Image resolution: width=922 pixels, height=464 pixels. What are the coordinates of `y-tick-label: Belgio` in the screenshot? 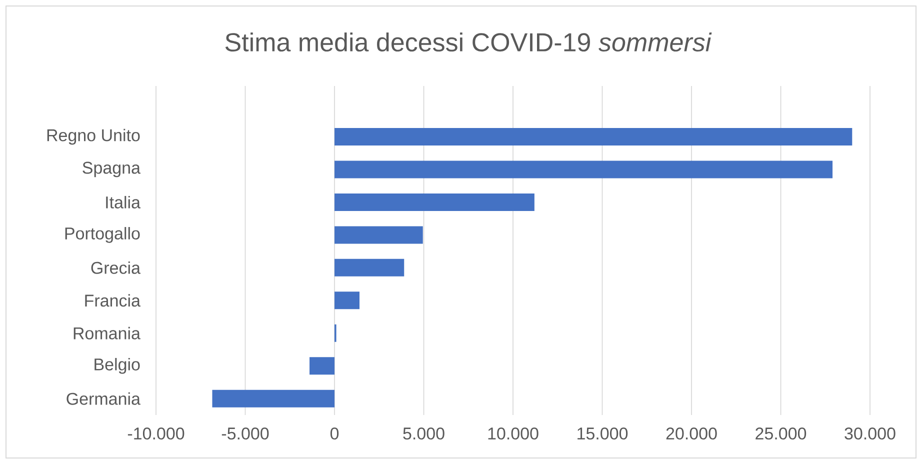 It's located at (117, 366).